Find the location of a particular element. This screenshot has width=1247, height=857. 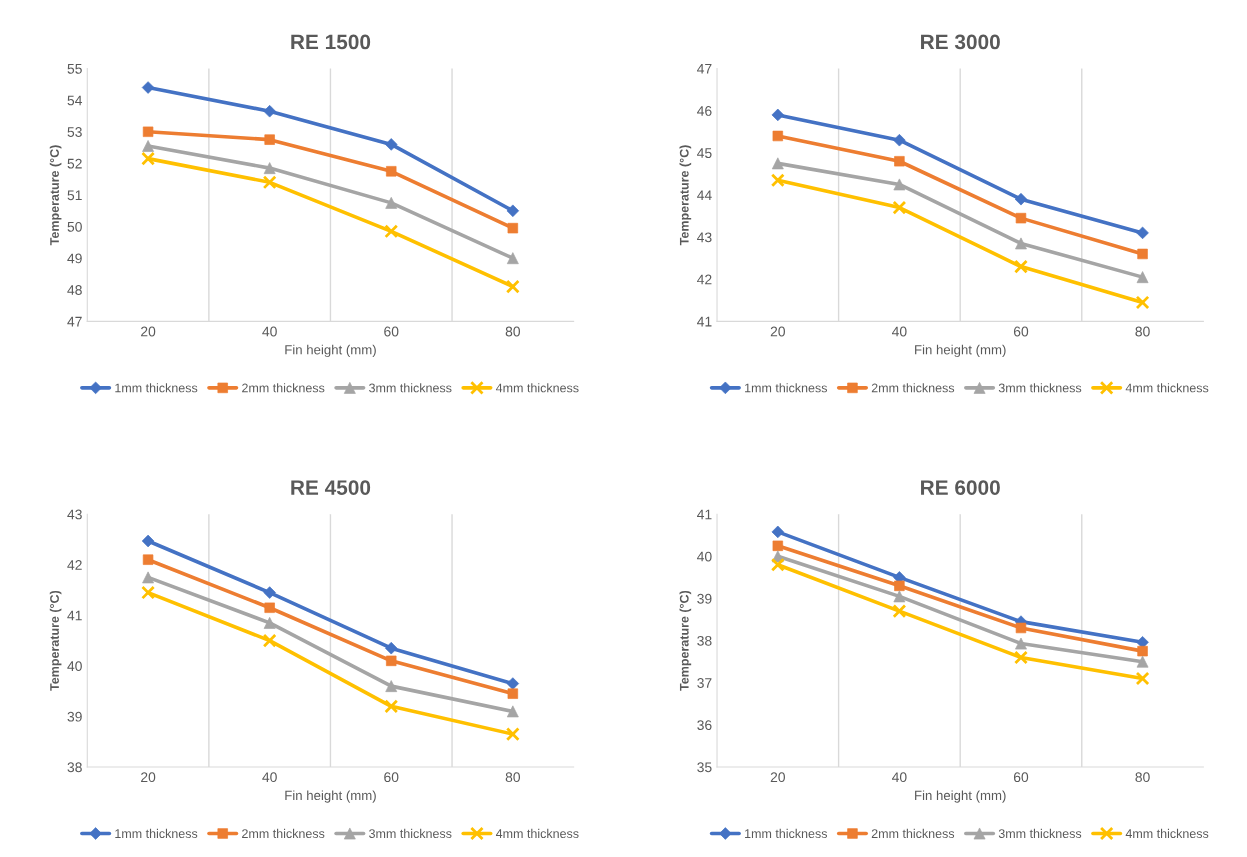

y-tick-label: 46 is located at coordinates (704, 111).